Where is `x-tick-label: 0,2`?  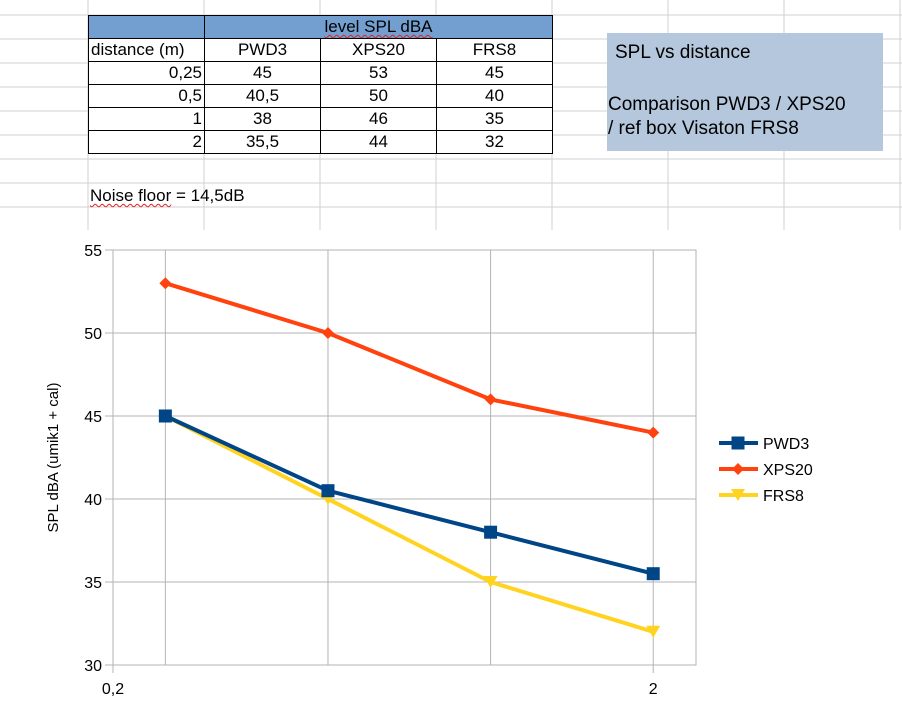
x-tick-label: 0,2 is located at coordinates (113, 689).